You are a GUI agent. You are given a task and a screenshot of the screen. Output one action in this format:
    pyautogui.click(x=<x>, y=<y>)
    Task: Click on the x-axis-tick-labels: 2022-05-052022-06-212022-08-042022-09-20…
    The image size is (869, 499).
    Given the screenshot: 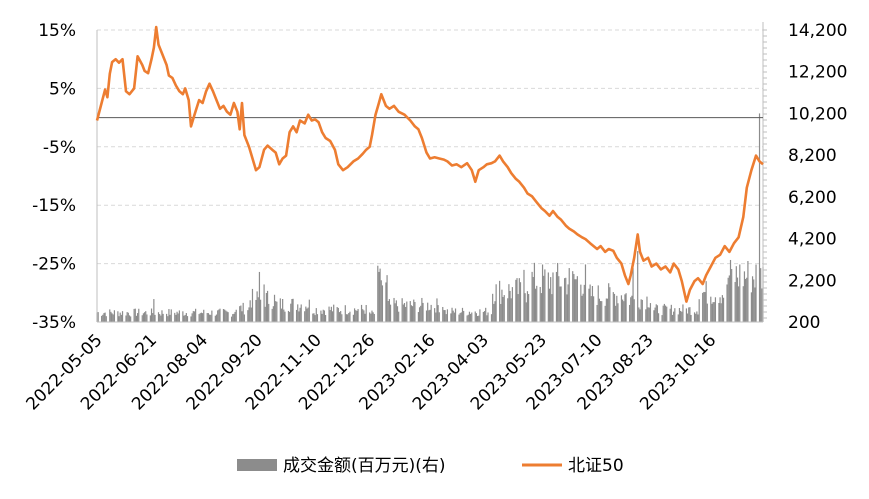 What is the action you would take?
    pyautogui.click(x=372, y=372)
    